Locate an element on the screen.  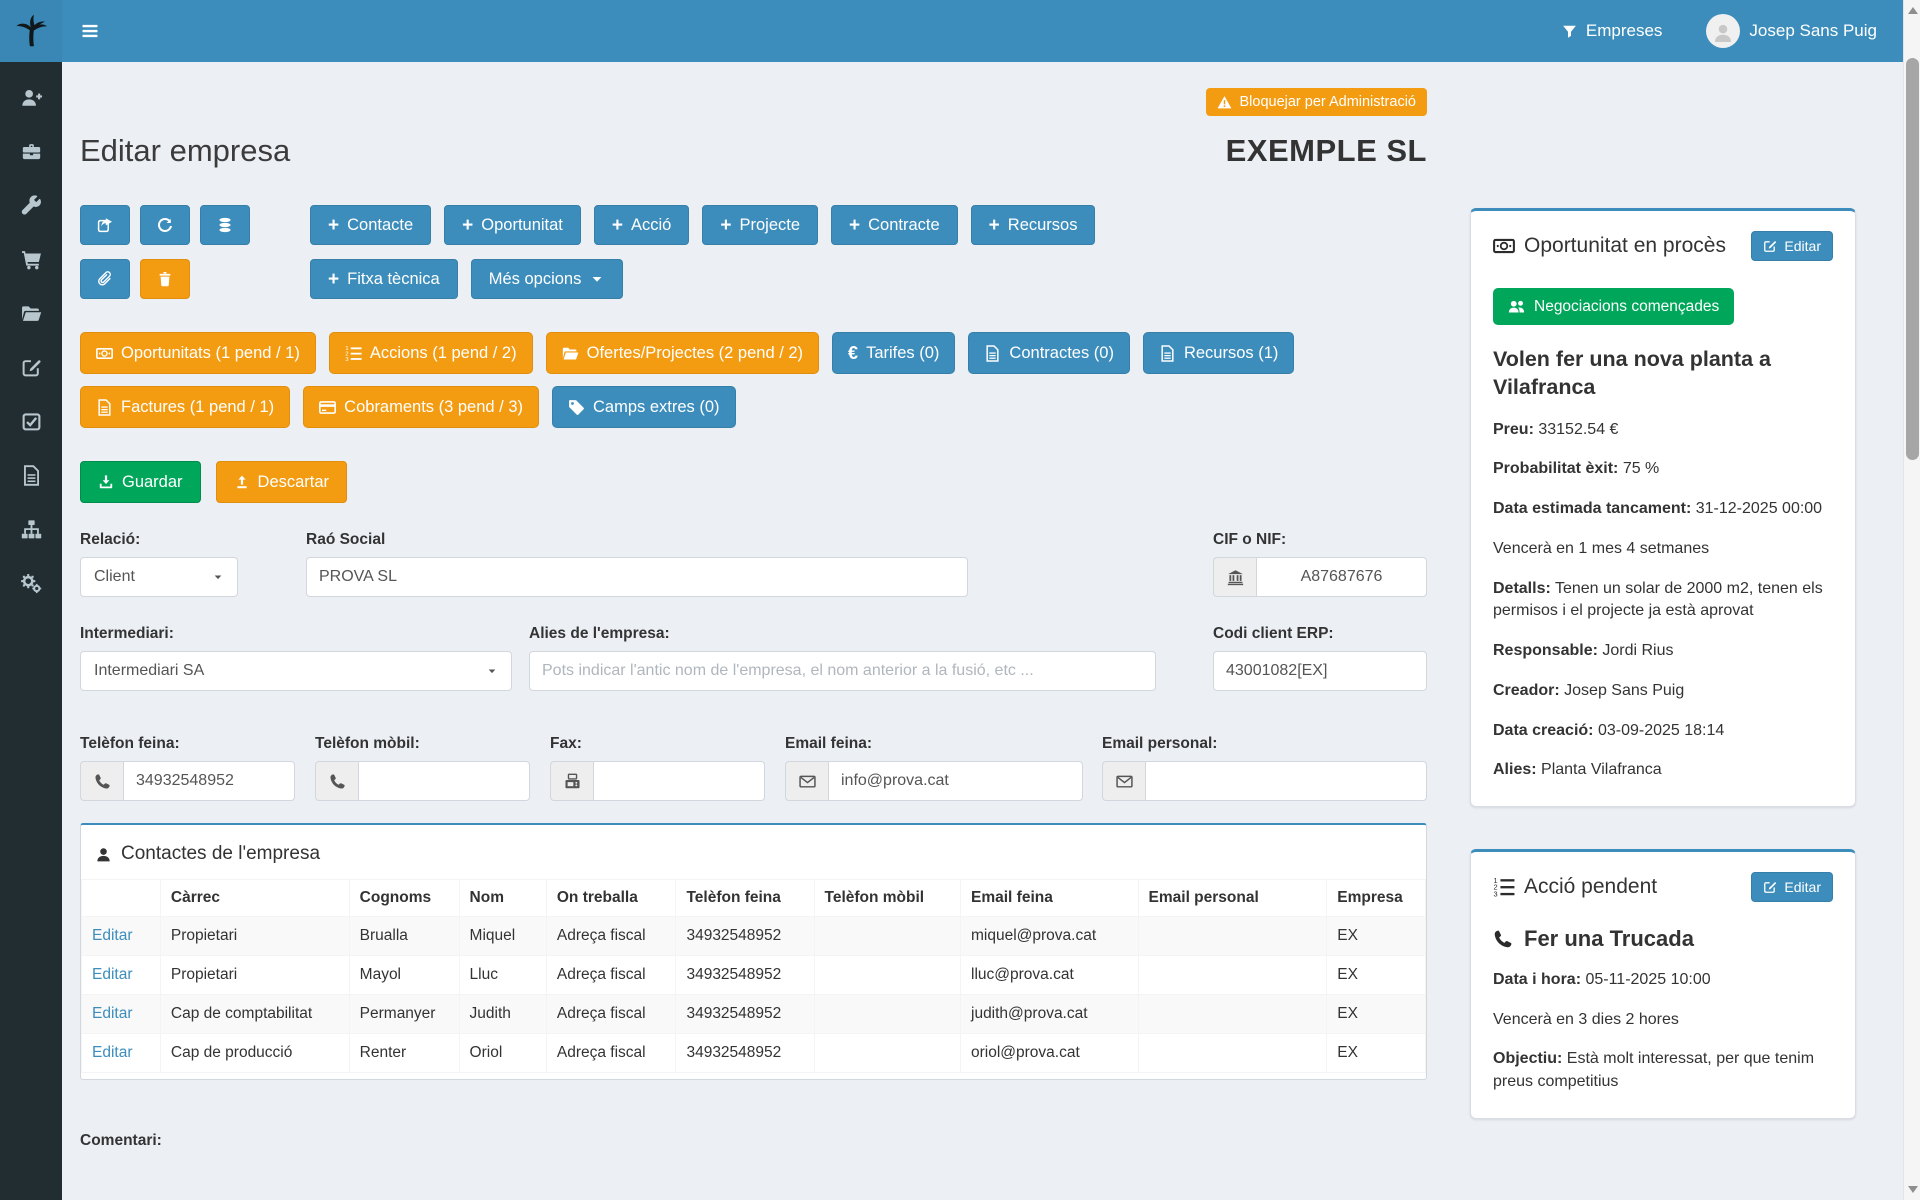
add-projecte-button: + Projecte is located at coordinates (760, 225).